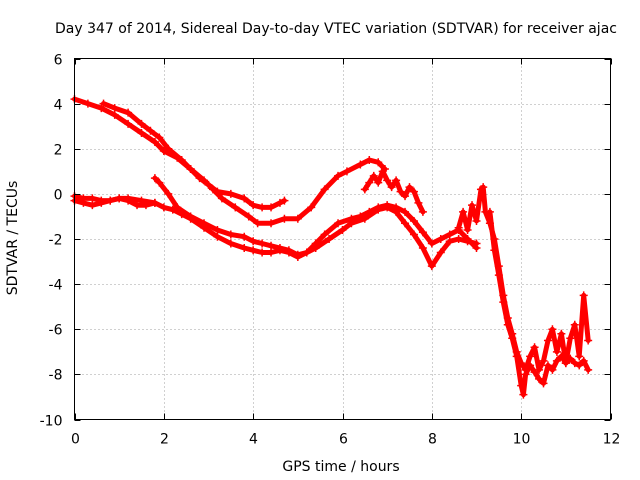  I want to click on y-axis-label: SDTVAR / TECUs, so click(13, 238).